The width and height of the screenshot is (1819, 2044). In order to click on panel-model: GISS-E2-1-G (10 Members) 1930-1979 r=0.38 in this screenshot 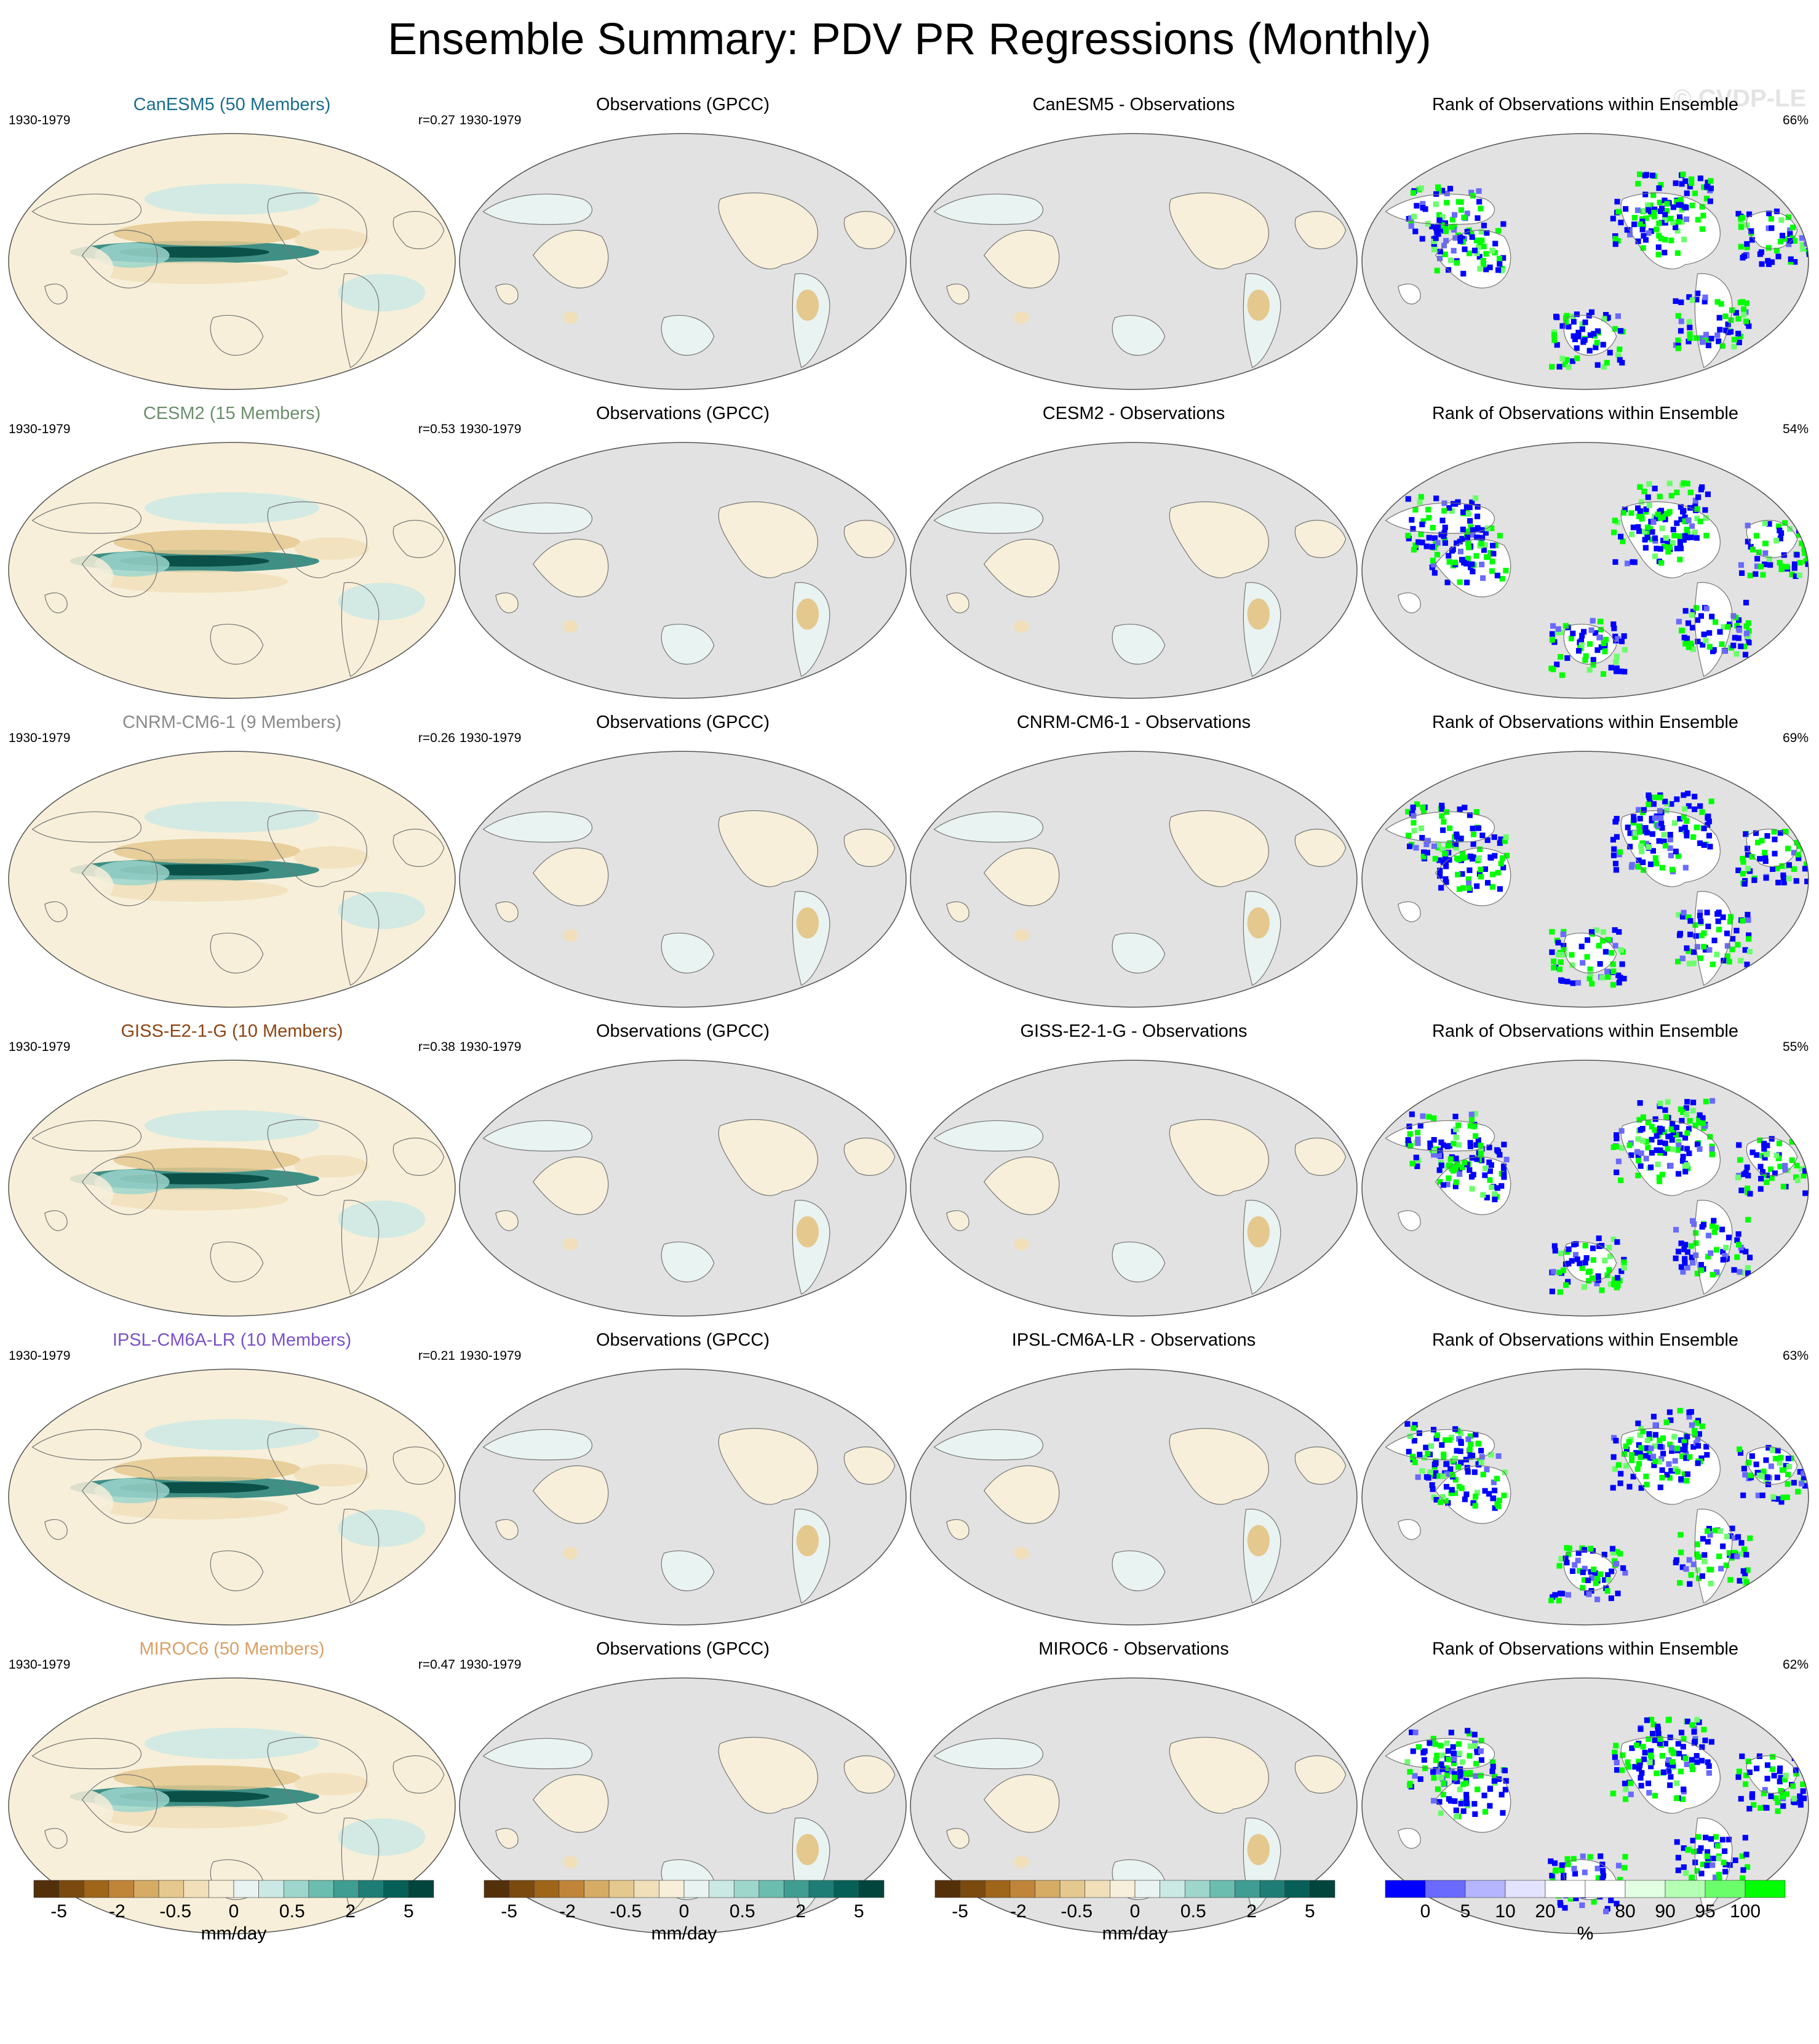, I will do `click(231, 1168)`.